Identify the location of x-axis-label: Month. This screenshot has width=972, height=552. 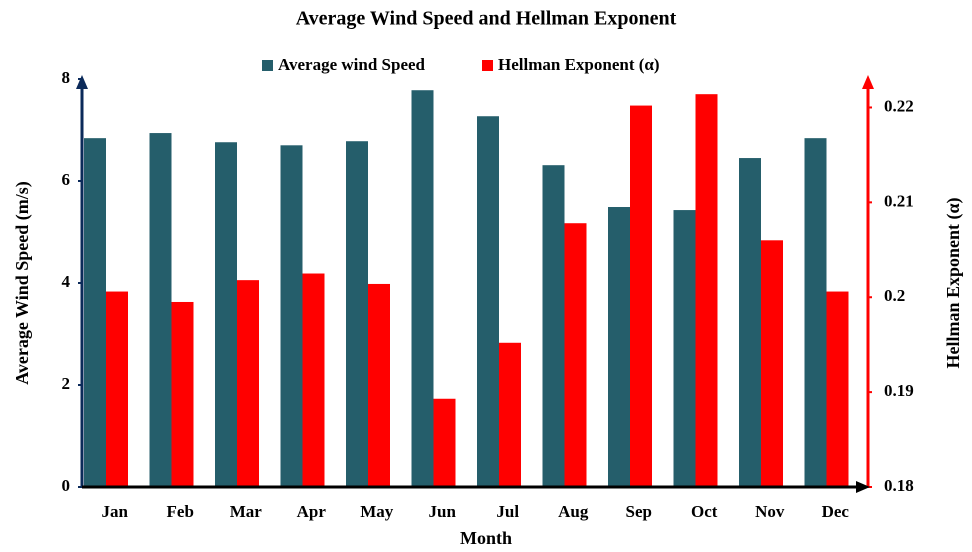
(486, 538).